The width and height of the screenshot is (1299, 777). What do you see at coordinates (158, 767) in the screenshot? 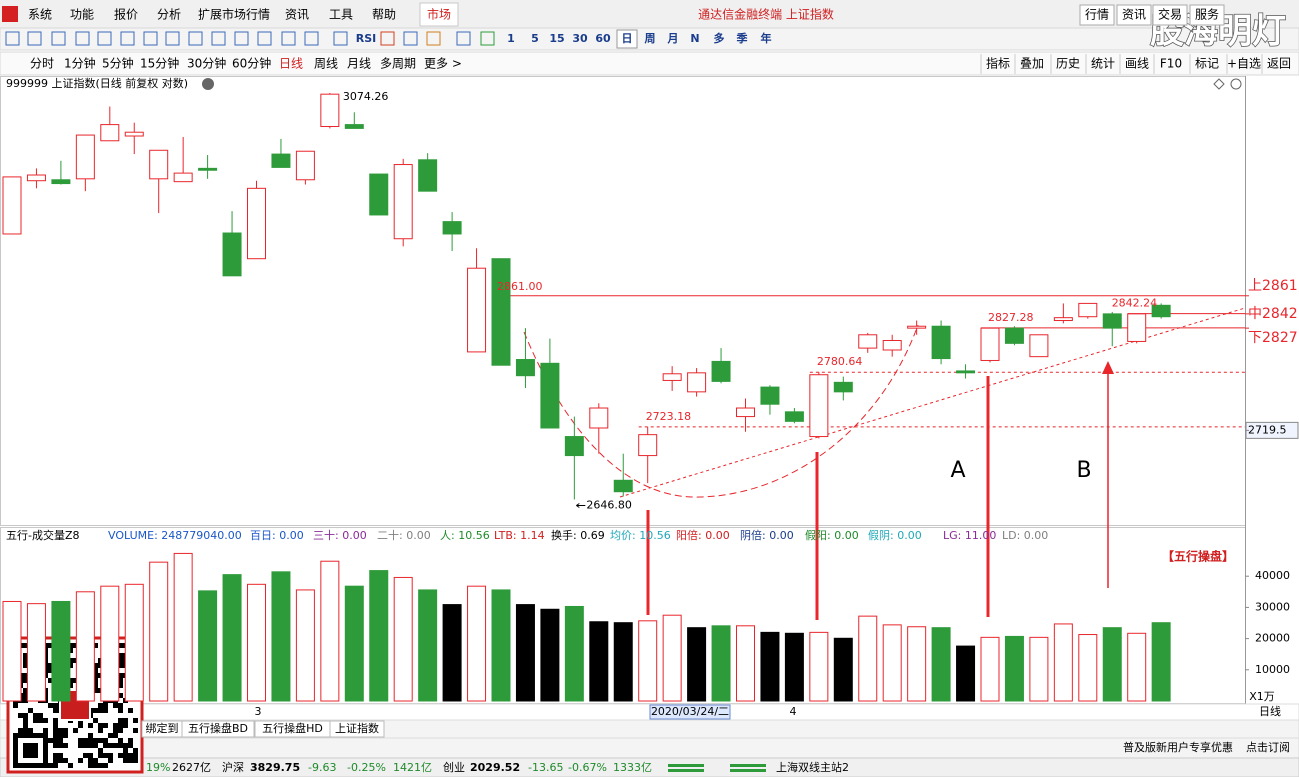
I see `status-first: 19%` at bounding box center [158, 767].